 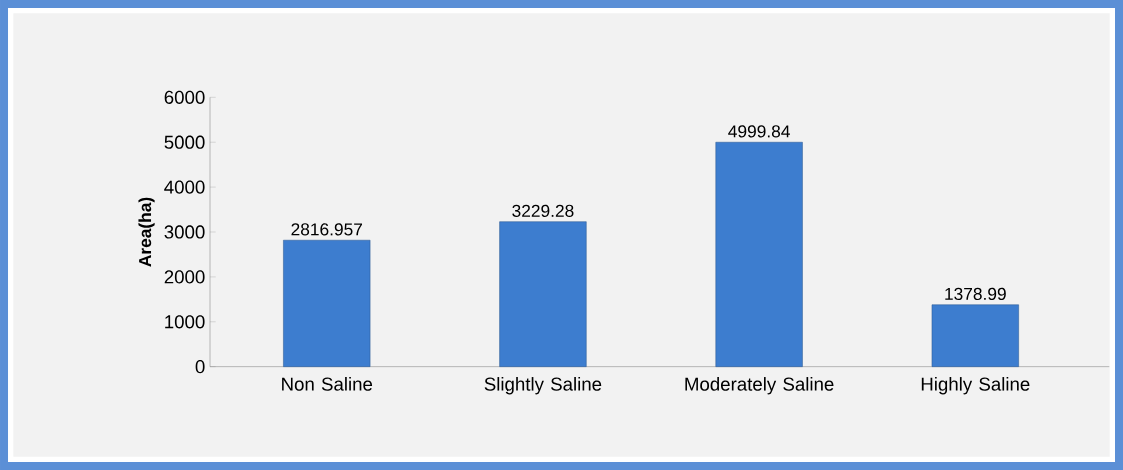 I want to click on data-label: 3229.28, so click(x=543, y=210).